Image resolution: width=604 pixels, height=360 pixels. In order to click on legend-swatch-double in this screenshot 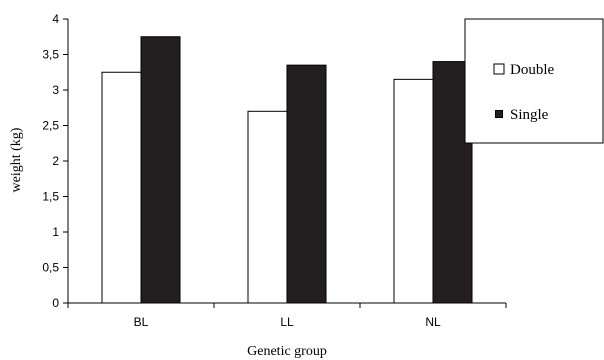, I will do `click(499, 69)`.